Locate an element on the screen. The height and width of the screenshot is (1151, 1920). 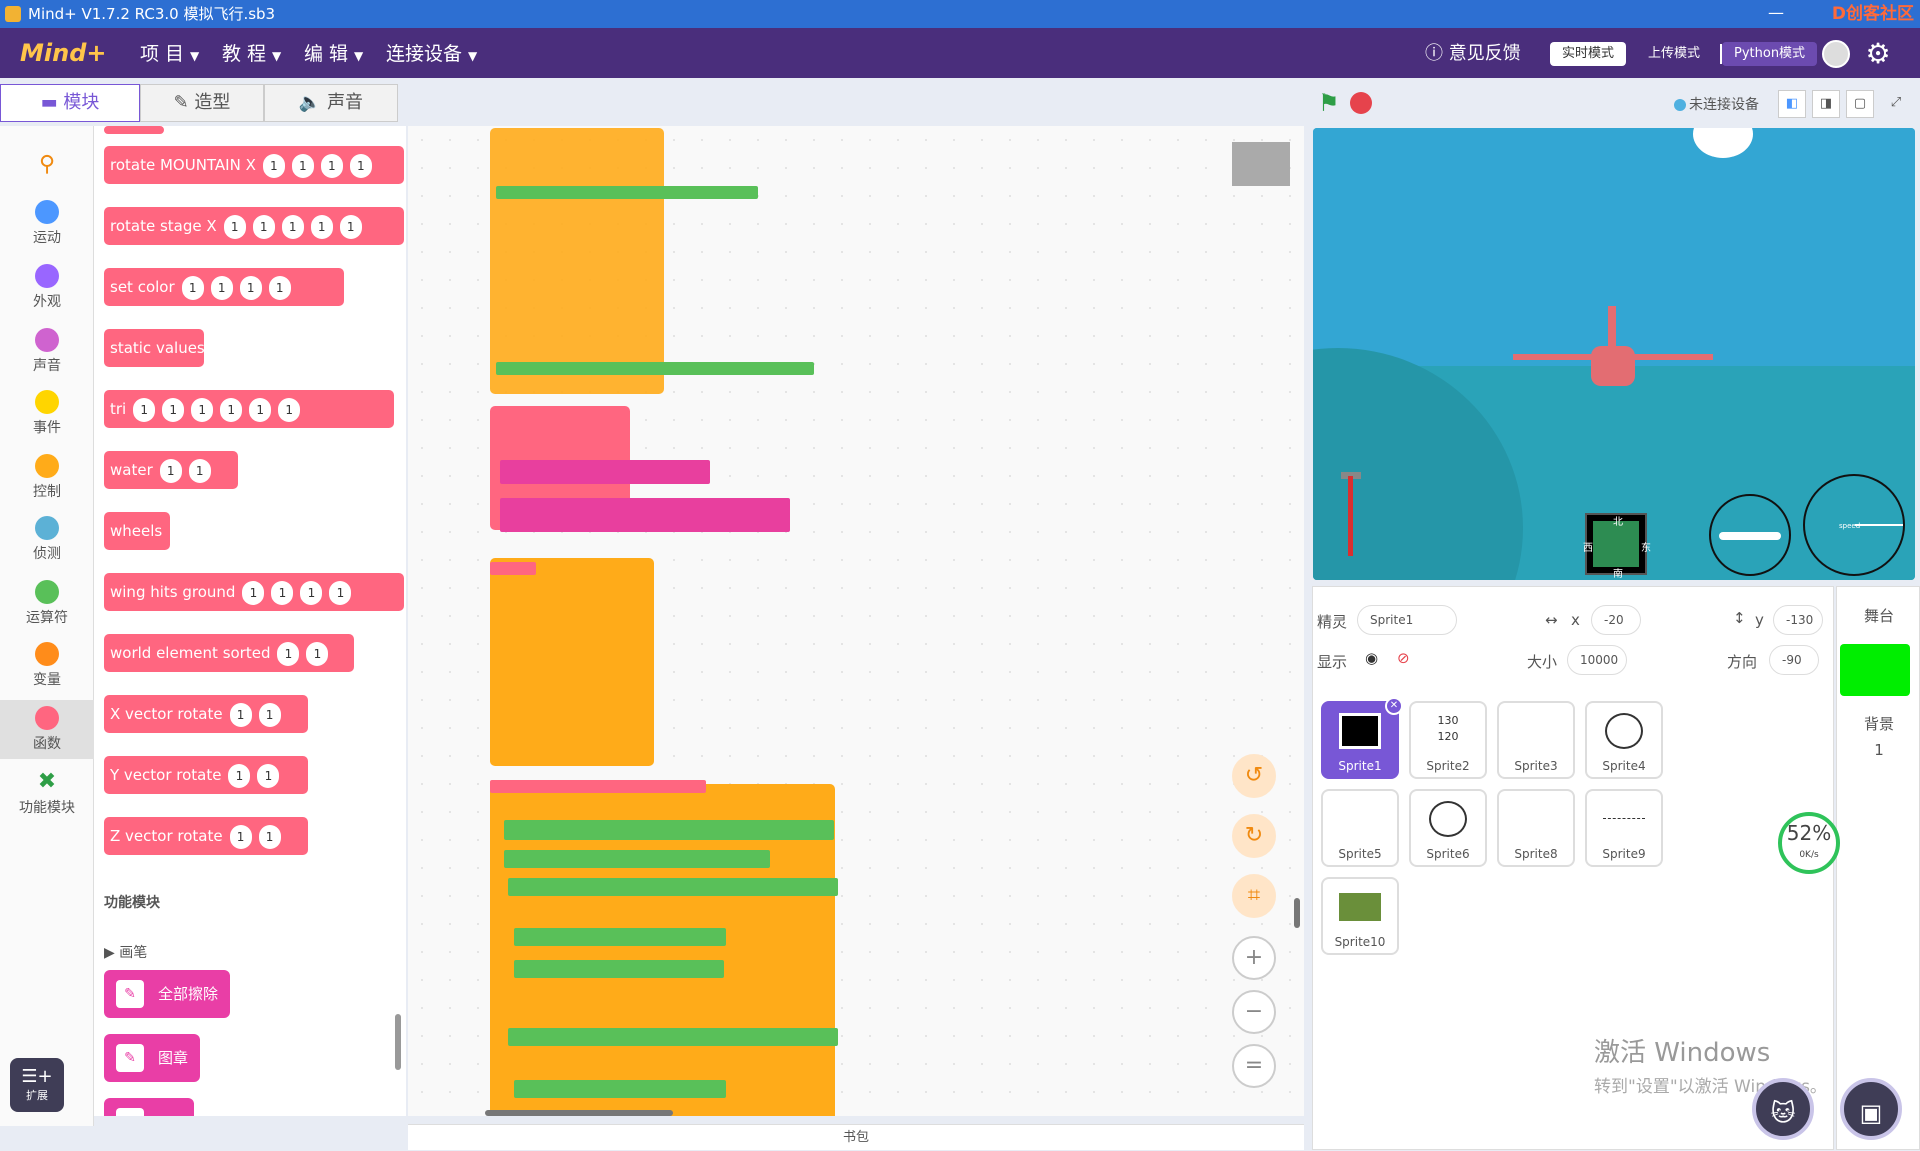
category-functions: 函数 is located at coordinates (47, 729).